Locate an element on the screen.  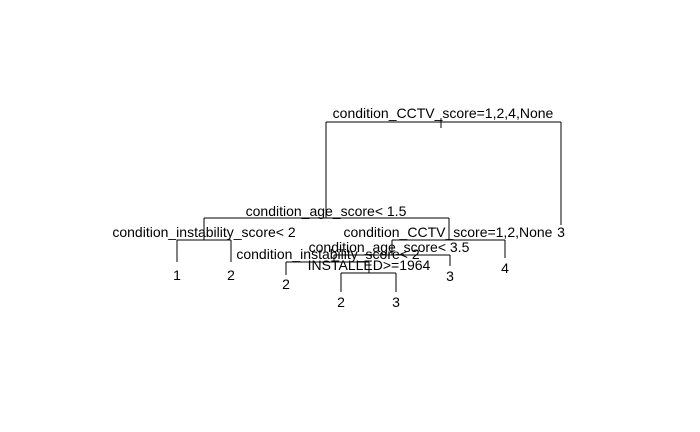
split-label-instab2: condition_instability_score< 2 is located at coordinates (327, 254).